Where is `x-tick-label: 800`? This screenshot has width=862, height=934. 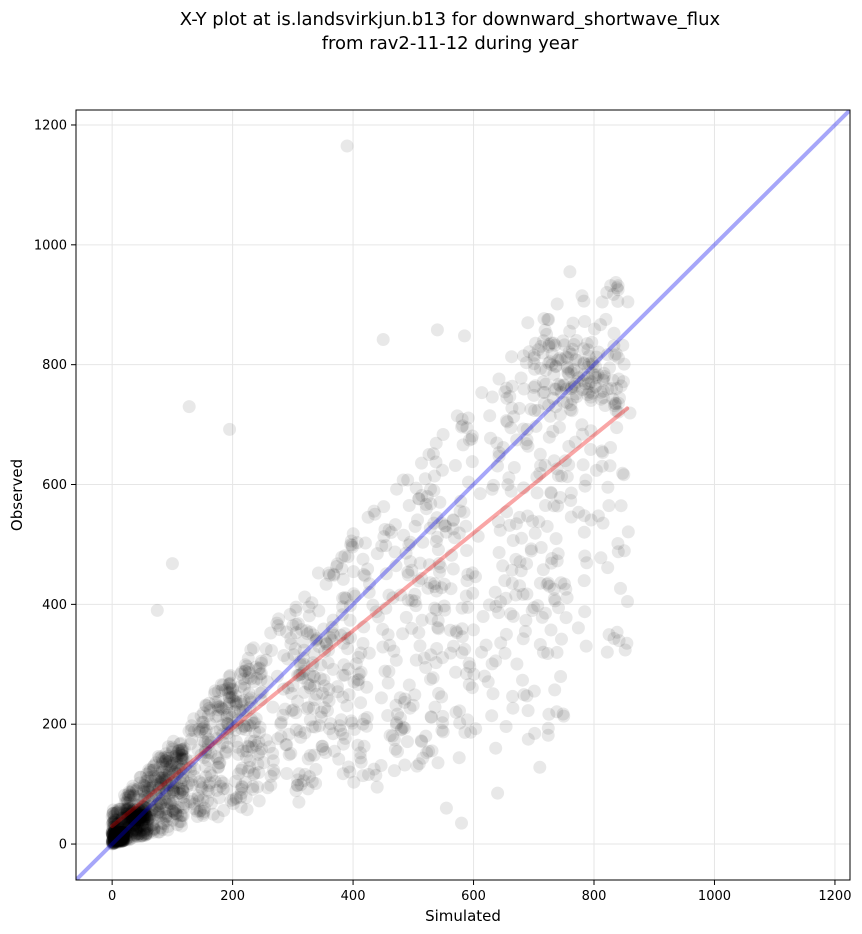
x-tick-label: 800 is located at coordinates (594, 896).